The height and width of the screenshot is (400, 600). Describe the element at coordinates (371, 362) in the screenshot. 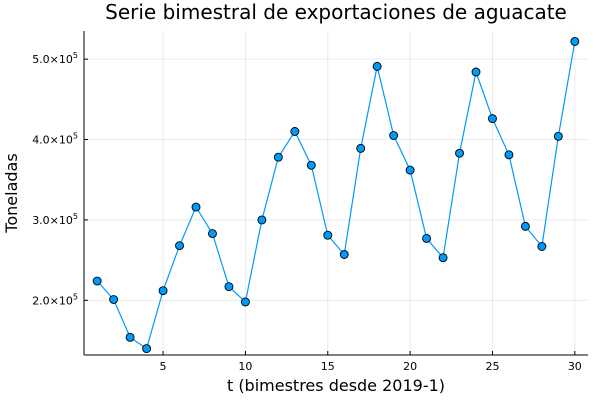

I see `x-axis-ticks: 5 10 15 20 25 30` at that location.